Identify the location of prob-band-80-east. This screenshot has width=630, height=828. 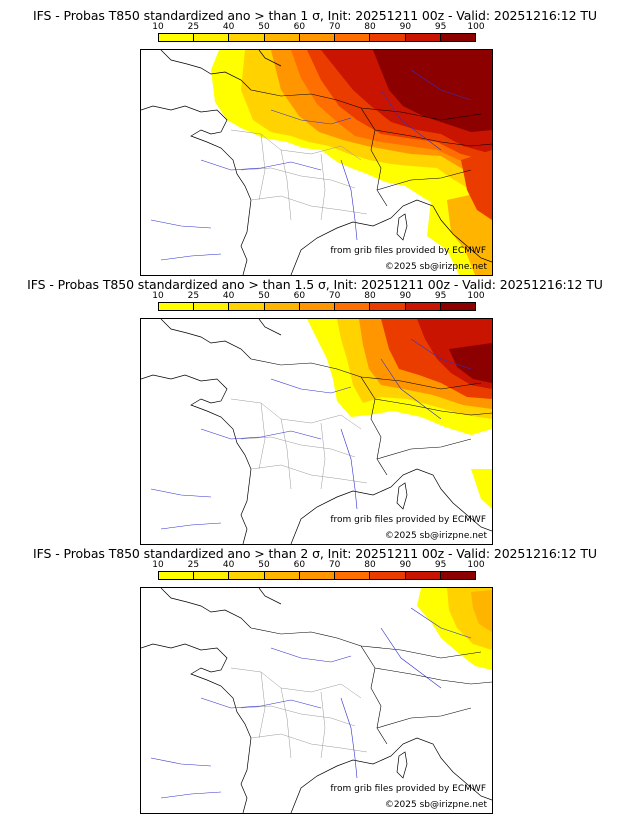
(476, 185).